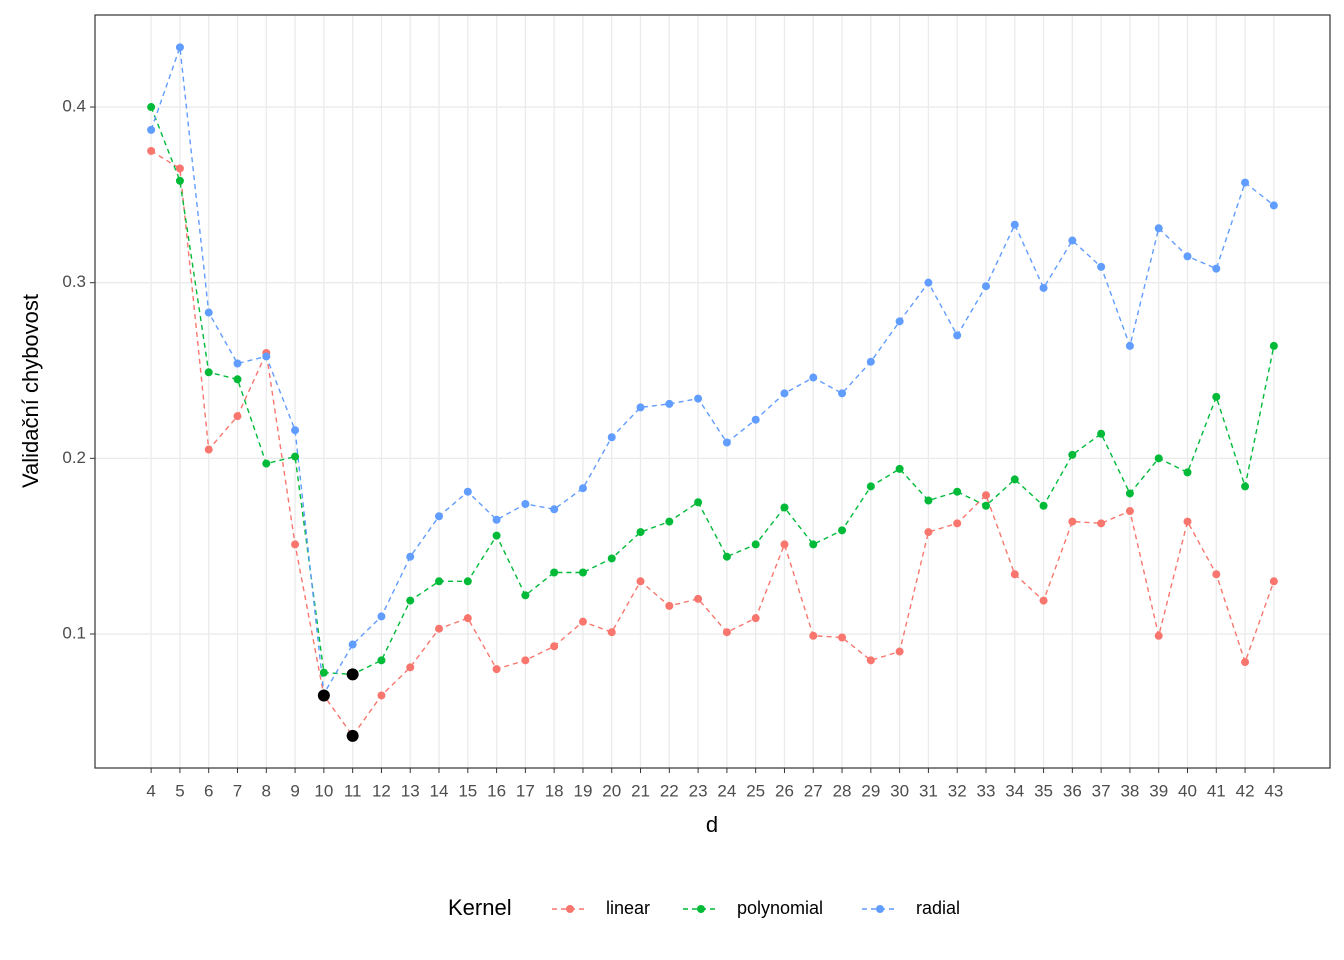 This screenshot has width=1344, height=960. Describe the element at coordinates (1158, 790) in the screenshot. I see `x-tick-label: 39` at that location.